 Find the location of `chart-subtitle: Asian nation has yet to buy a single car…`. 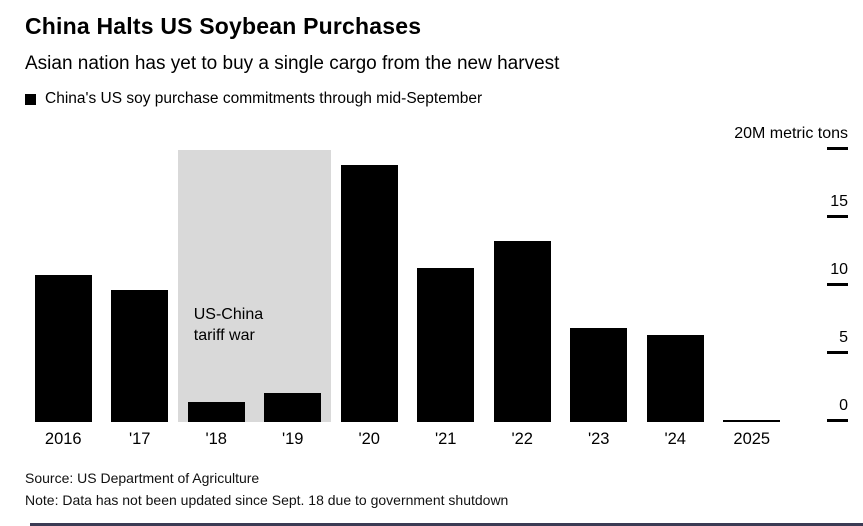

chart-subtitle: Asian nation has yet to buy a single car… is located at coordinates (292, 63).